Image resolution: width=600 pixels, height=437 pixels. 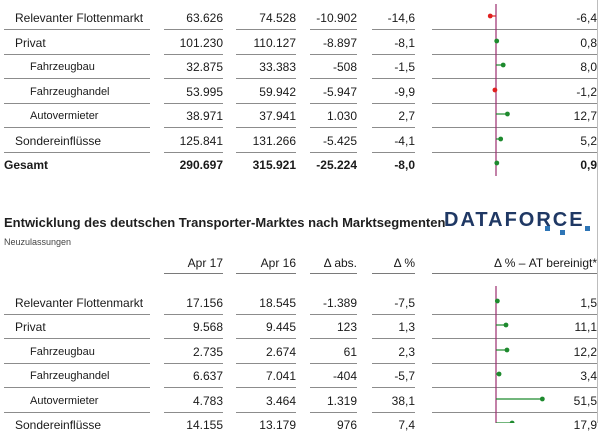 I want to click on page-edge, so click(x=597, y=211).